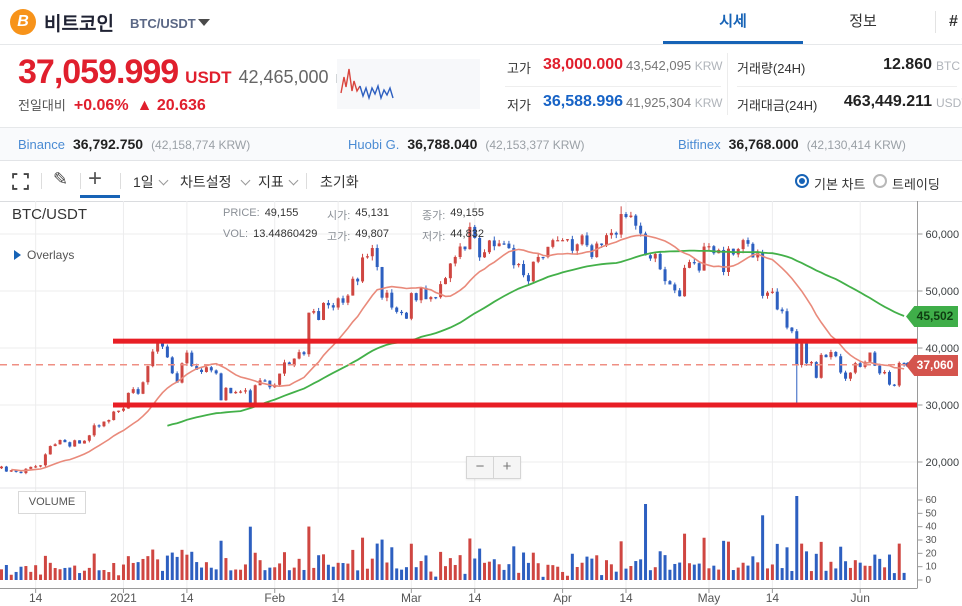 The image size is (962, 606). I want to click on zoom-in-button: +, so click(507, 467).